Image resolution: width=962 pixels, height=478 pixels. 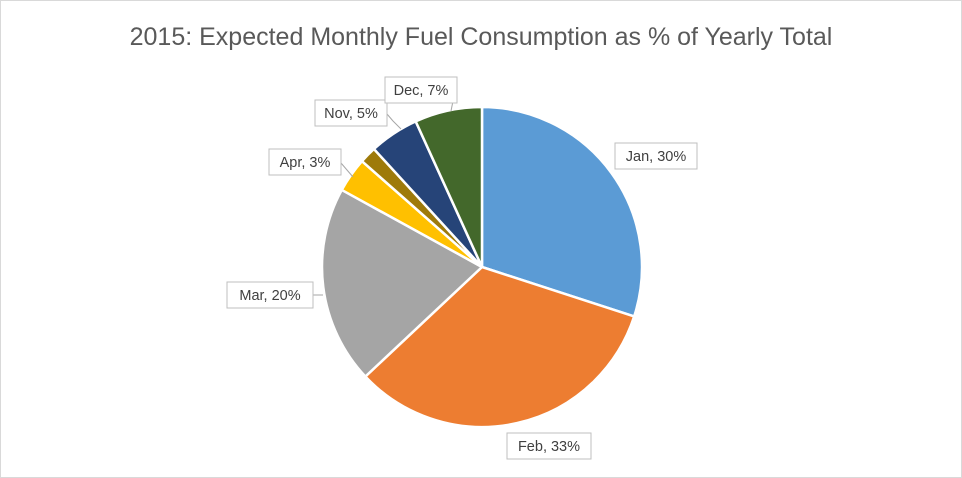 I want to click on data-label-text: Dec, 7%, so click(x=421, y=91).